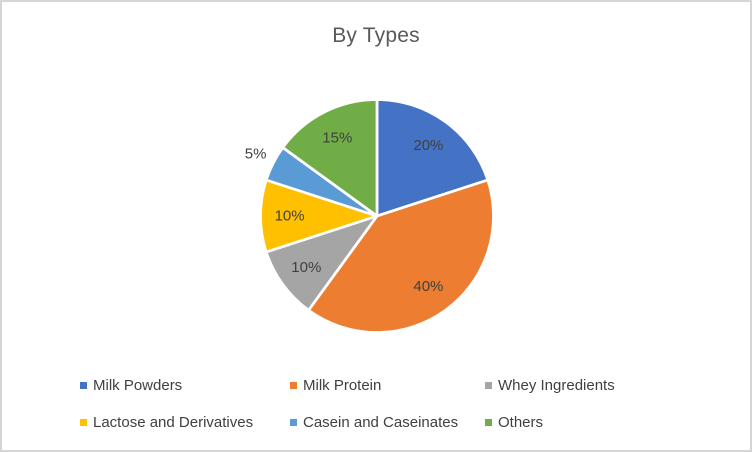 This screenshot has height=452, width=752. What do you see at coordinates (401, 256) in the screenshot?
I see `pie-slice-milk-protein` at bounding box center [401, 256].